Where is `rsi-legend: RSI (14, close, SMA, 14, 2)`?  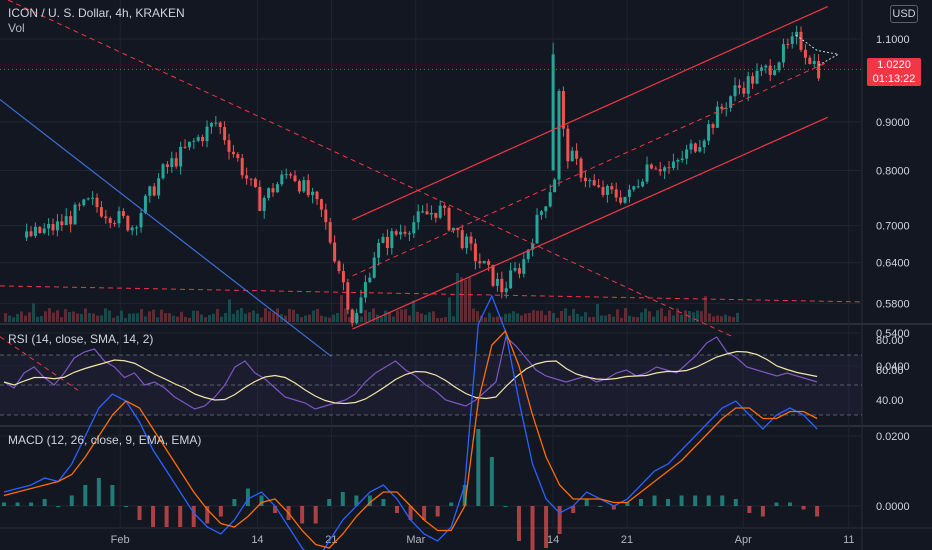
rsi-legend: RSI (14, close, SMA, 14, 2) is located at coordinates (81, 339).